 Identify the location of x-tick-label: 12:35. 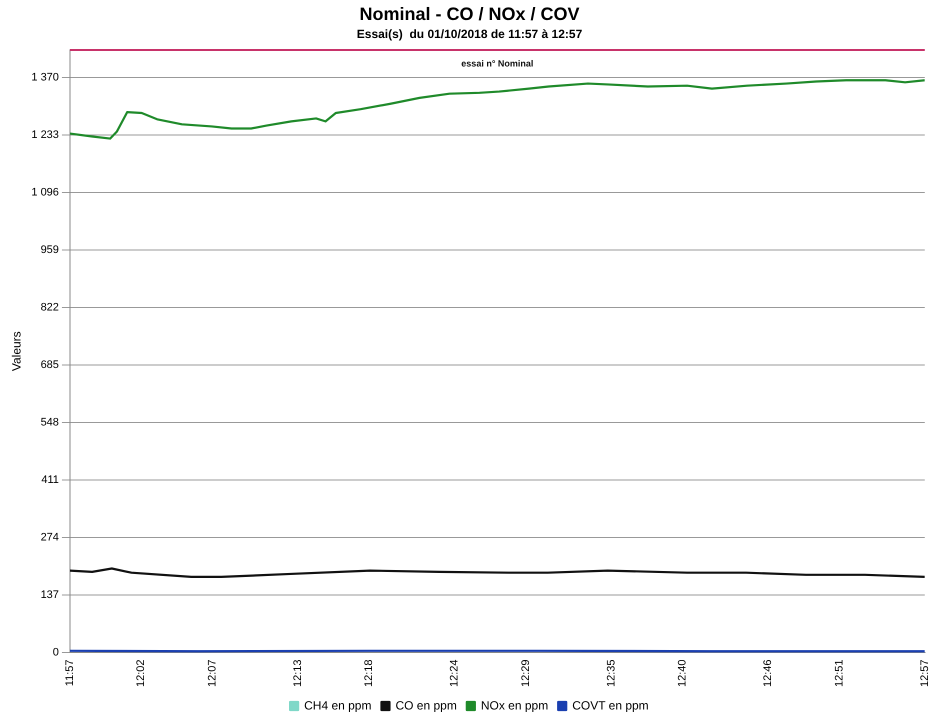
(611, 673).